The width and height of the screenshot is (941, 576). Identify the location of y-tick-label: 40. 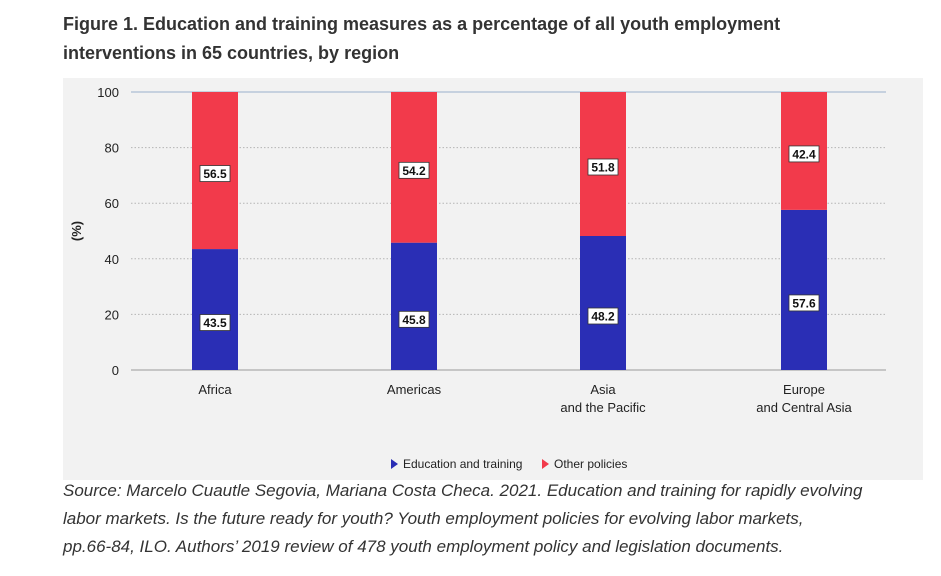
(112, 259).